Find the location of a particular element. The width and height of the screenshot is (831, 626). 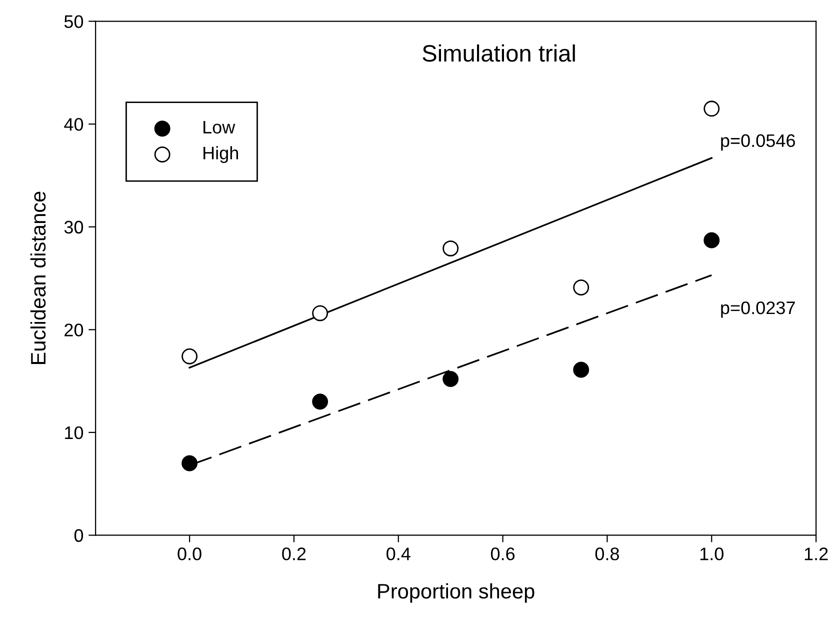

annotation: p=0.0546 is located at coordinates (758, 142).